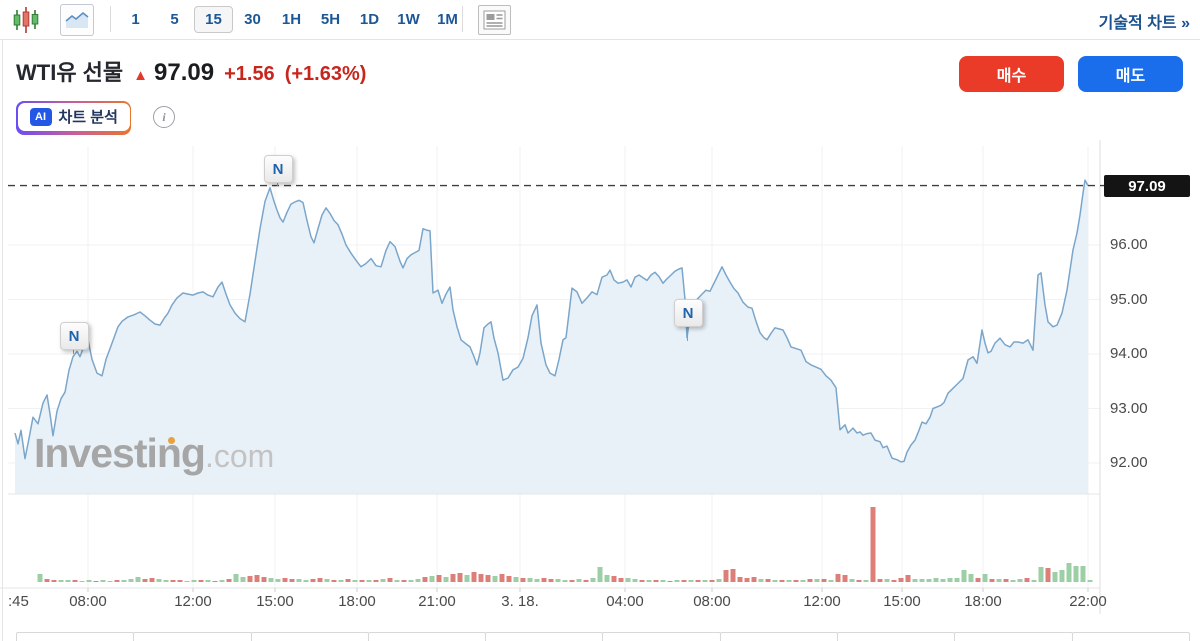 The height and width of the screenshot is (641, 1200). What do you see at coordinates (447, 19) in the screenshot?
I see `timeframe-1m: 1M` at bounding box center [447, 19].